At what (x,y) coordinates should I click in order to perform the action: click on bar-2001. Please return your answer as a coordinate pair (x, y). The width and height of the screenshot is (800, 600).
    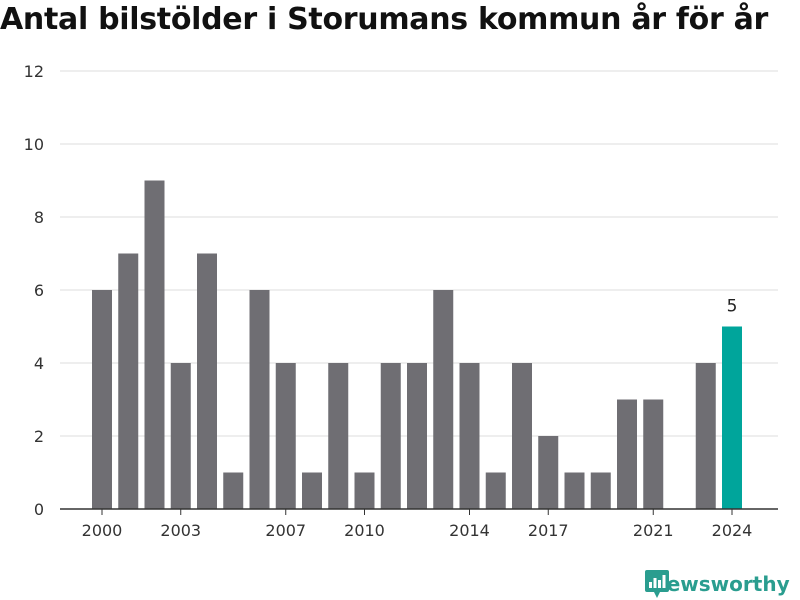
    Looking at the image, I should click on (128, 381).